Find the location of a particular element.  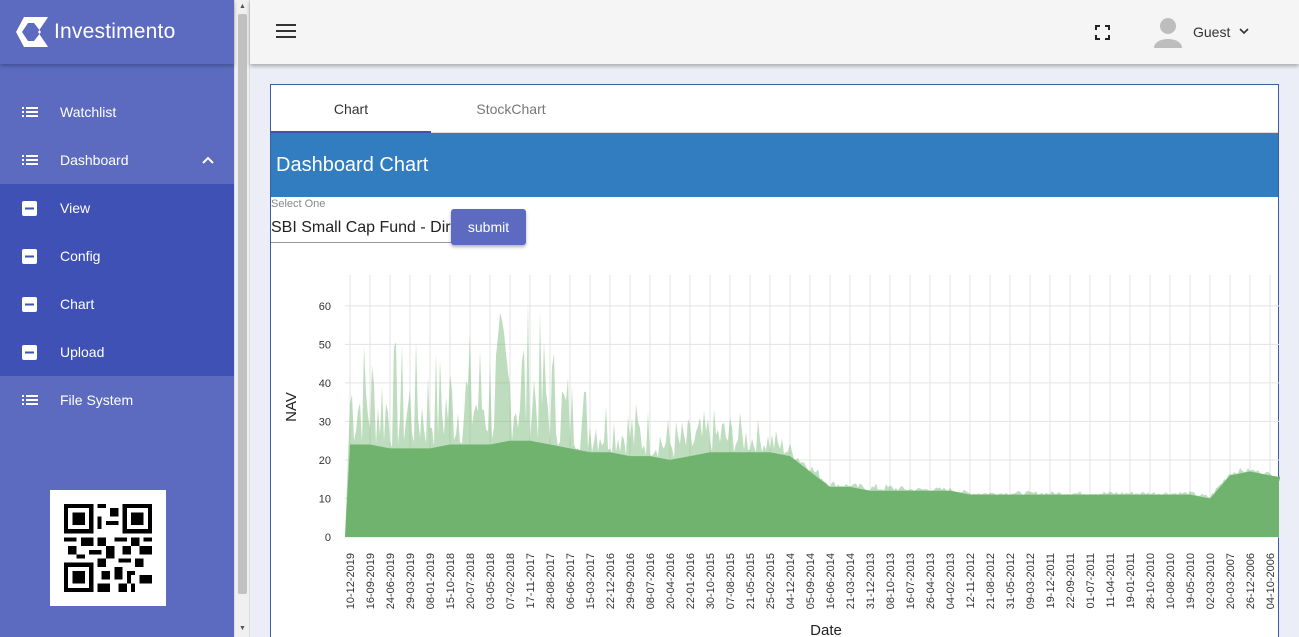

sidebar-item-label: Watchlist is located at coordinates (88, 112).